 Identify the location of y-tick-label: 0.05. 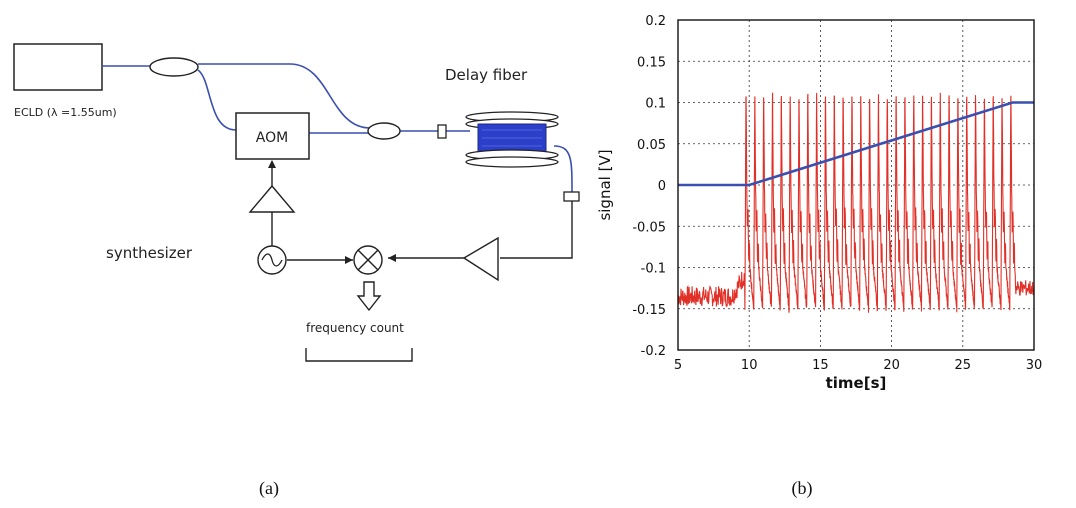
(651, 145).